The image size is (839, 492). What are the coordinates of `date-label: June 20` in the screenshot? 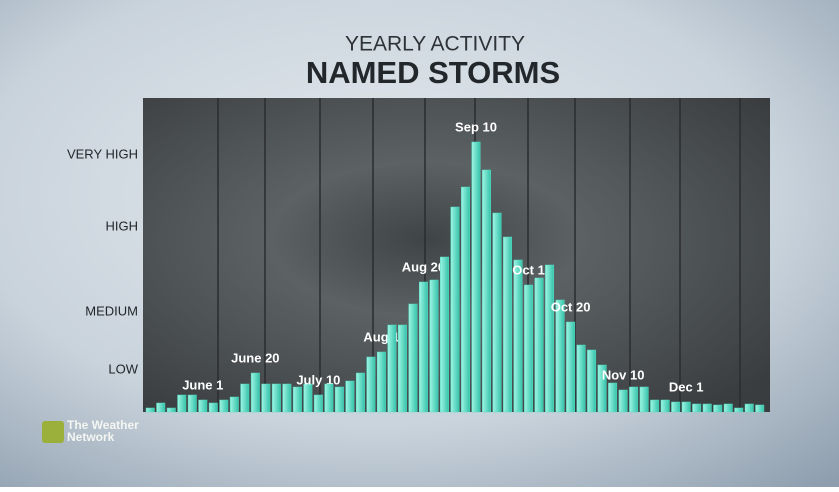 It's located at (255, 357).